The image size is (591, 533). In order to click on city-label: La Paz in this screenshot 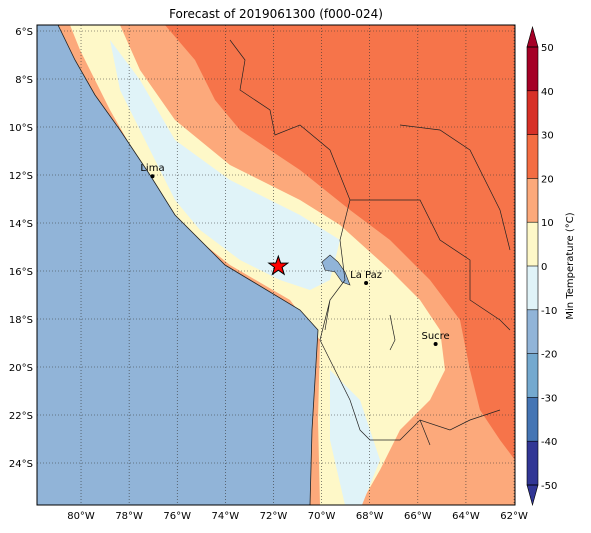, I will do `click(366, 275)`.